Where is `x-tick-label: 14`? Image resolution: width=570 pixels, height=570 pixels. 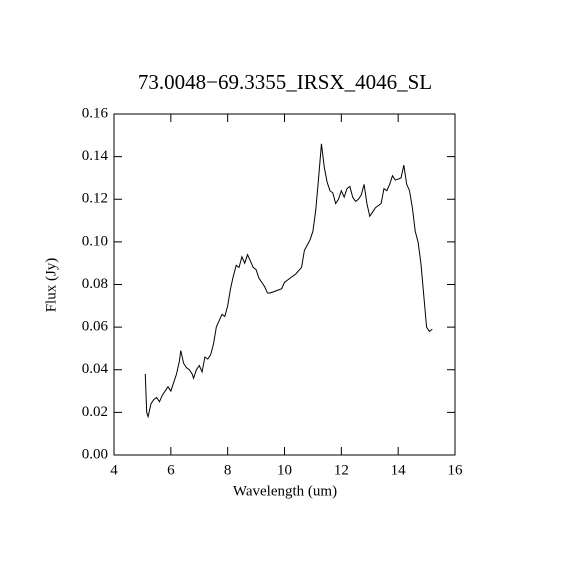
x-tick-label: 14 is located at coordinates (399, 470).